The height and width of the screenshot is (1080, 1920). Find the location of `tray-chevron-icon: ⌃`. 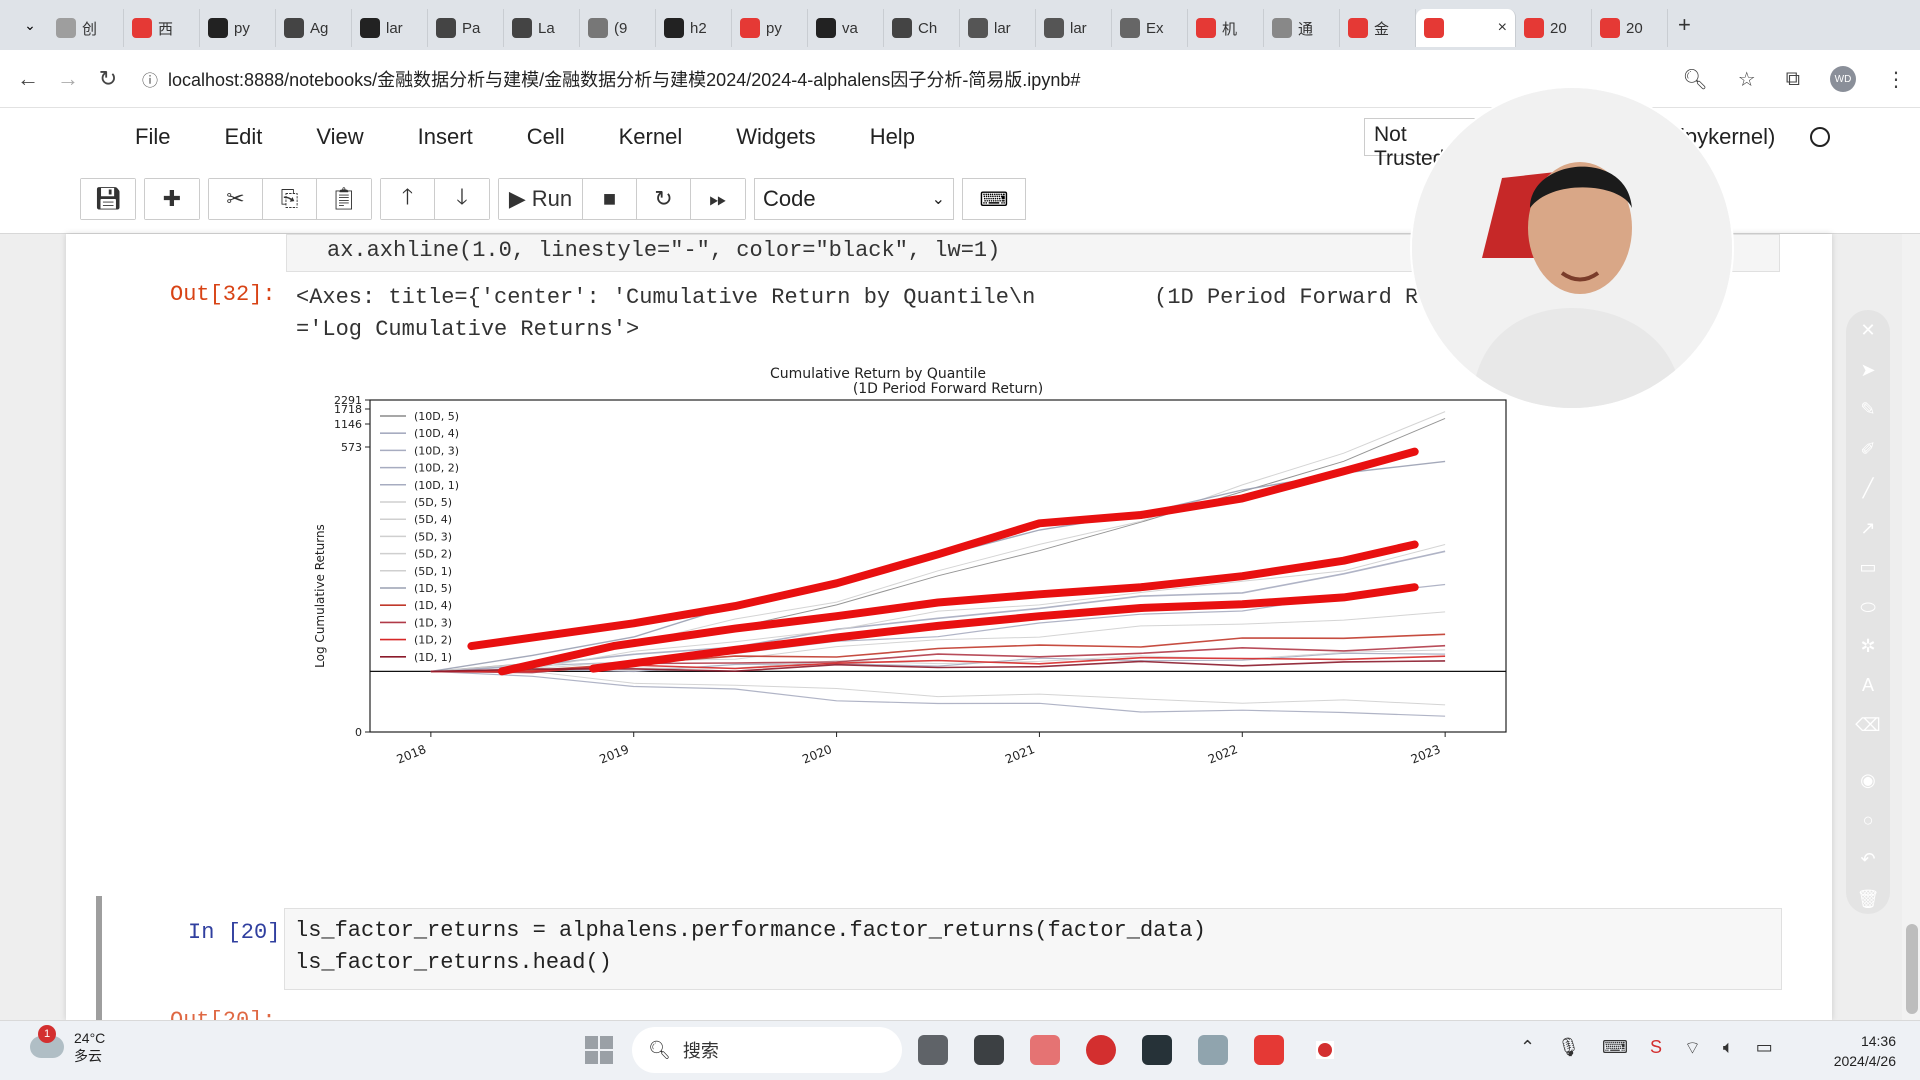

tray-chevron-icon: ⌃ is located at coordinates (1528, 1047).